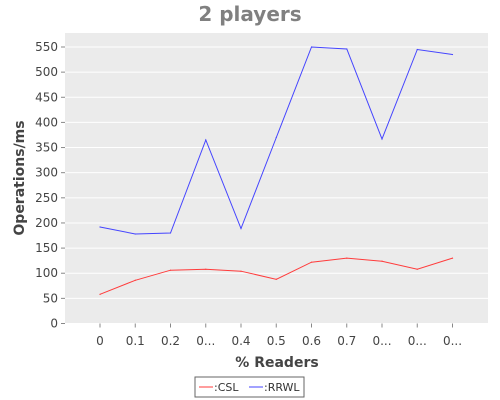  Describe the element at coordinates (46, 248) in the screenshot. I see `y-tick-label-150: 150` at that location.